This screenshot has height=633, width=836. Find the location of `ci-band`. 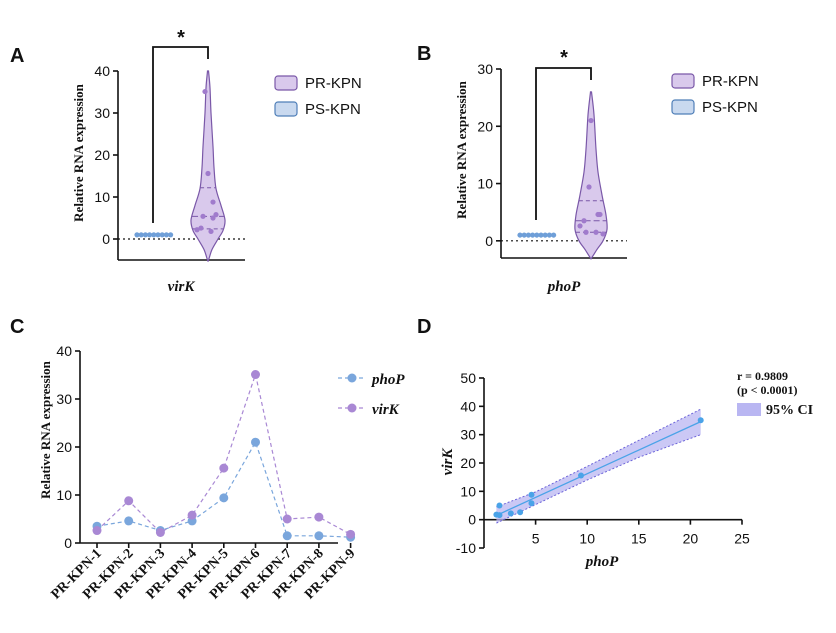

ci-band is located at coordinates (598, 466).